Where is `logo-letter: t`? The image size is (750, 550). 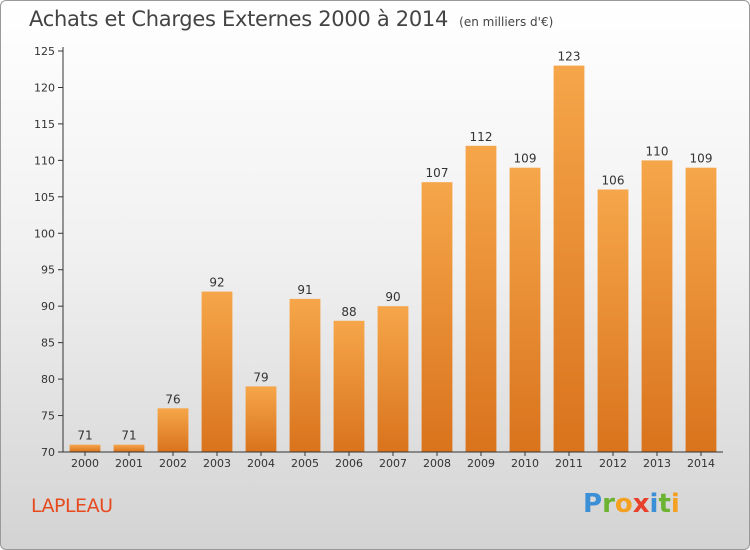
logo-letter: t is located at coordinates (664, 504).